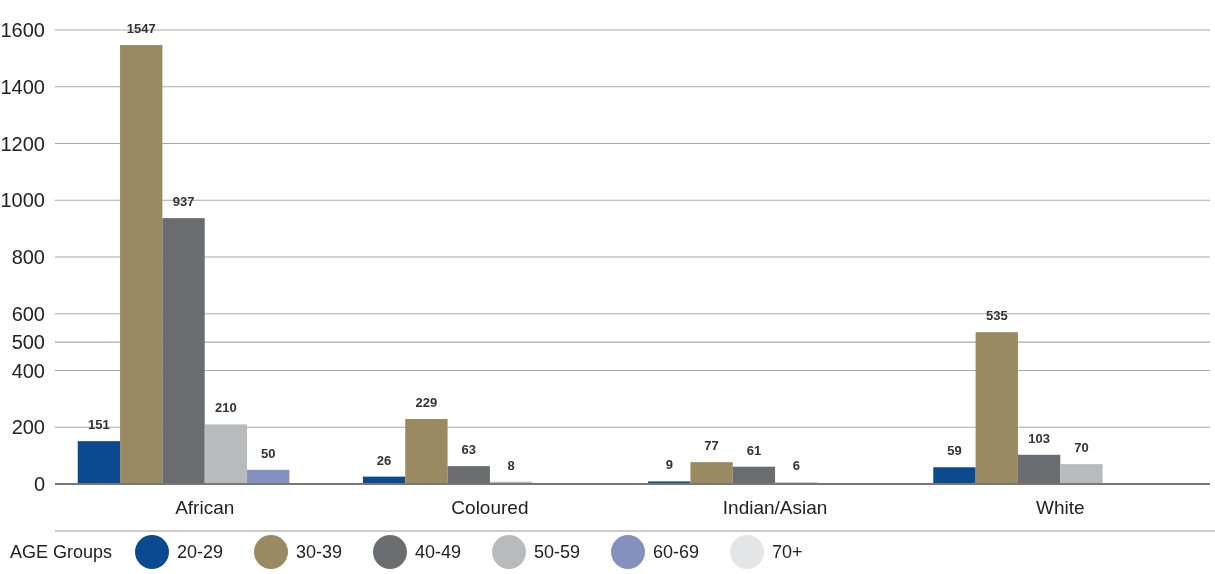  I want to click on legend-label: 20-29, so click(200, 552).